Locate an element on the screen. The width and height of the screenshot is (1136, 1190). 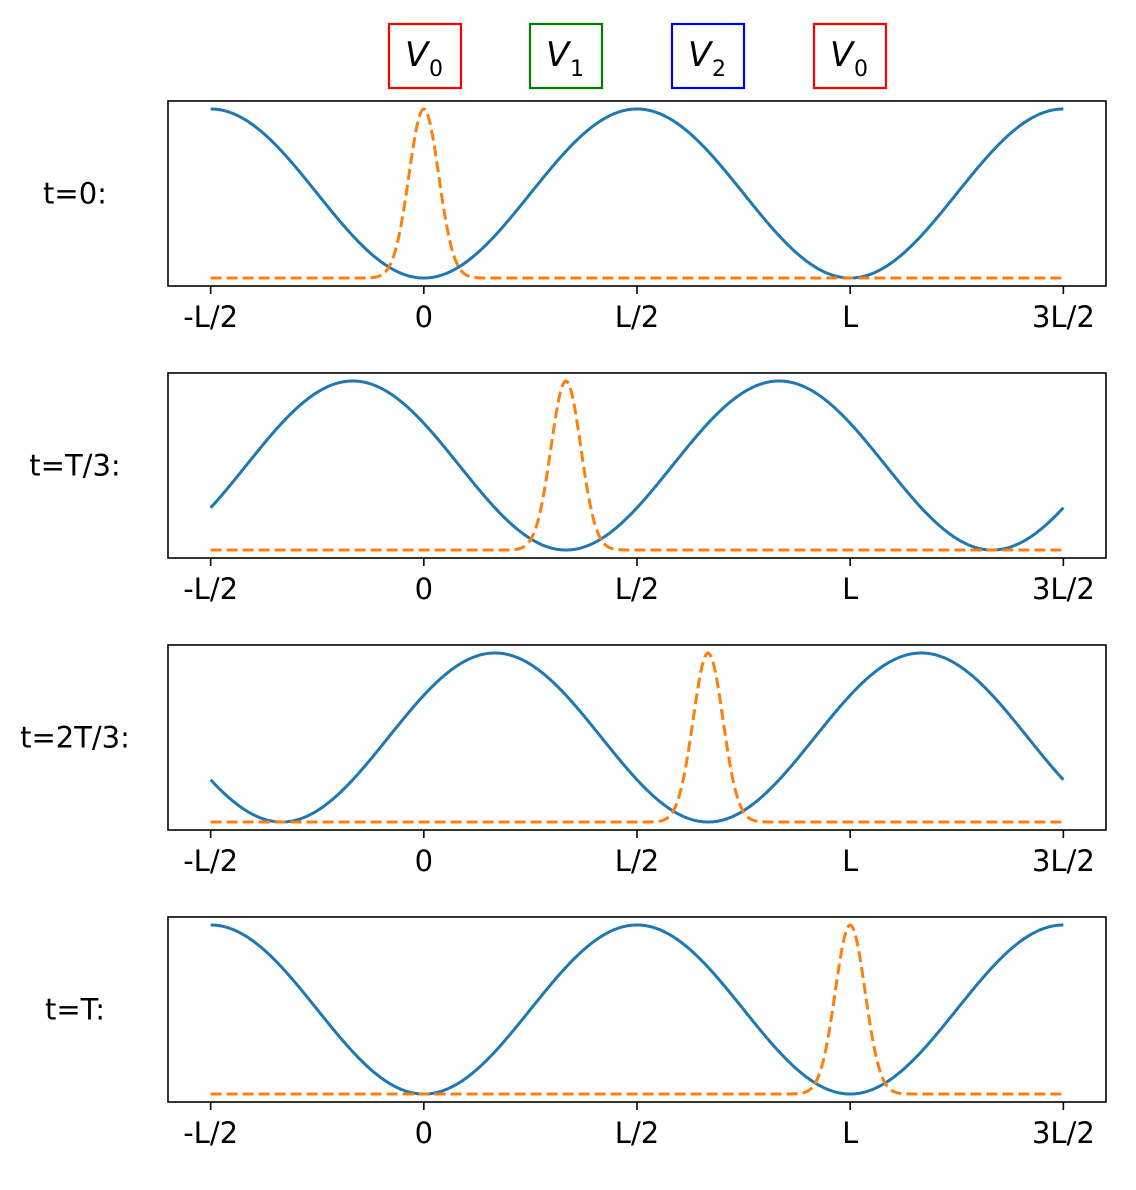
row-label: t=2T/3: is located at coordinates (75, 738).